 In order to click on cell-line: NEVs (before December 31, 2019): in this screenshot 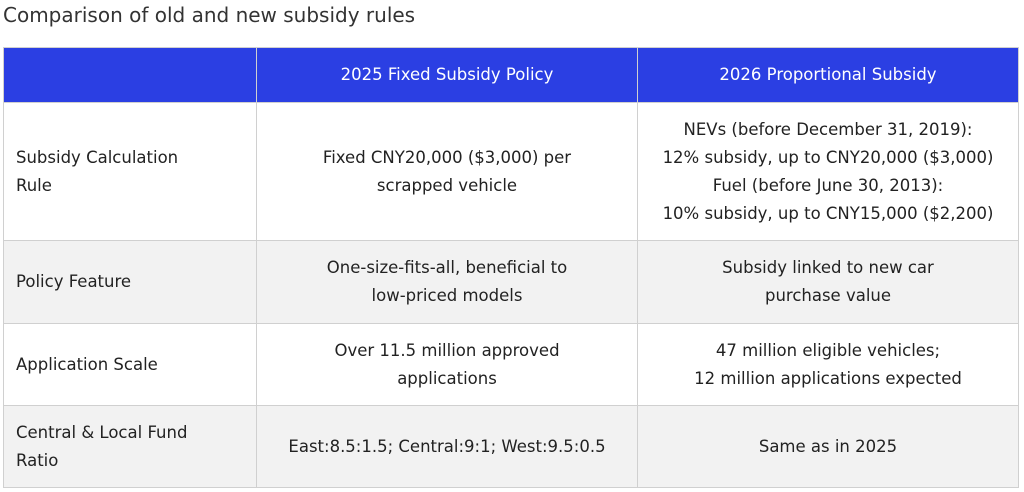, I will do `click(828, 129)`.